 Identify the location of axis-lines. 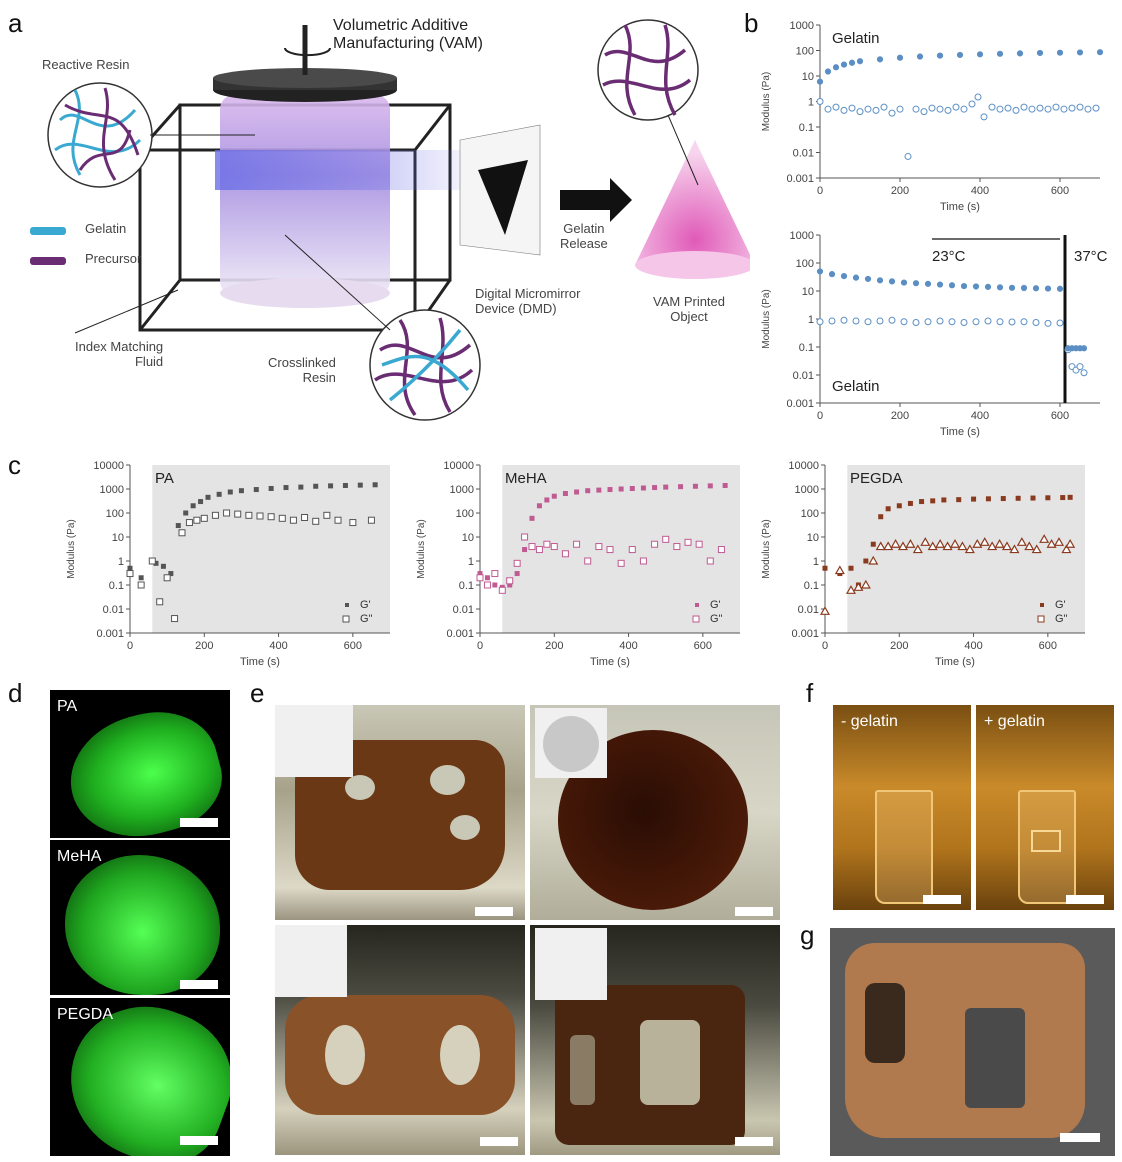
(959, 102).